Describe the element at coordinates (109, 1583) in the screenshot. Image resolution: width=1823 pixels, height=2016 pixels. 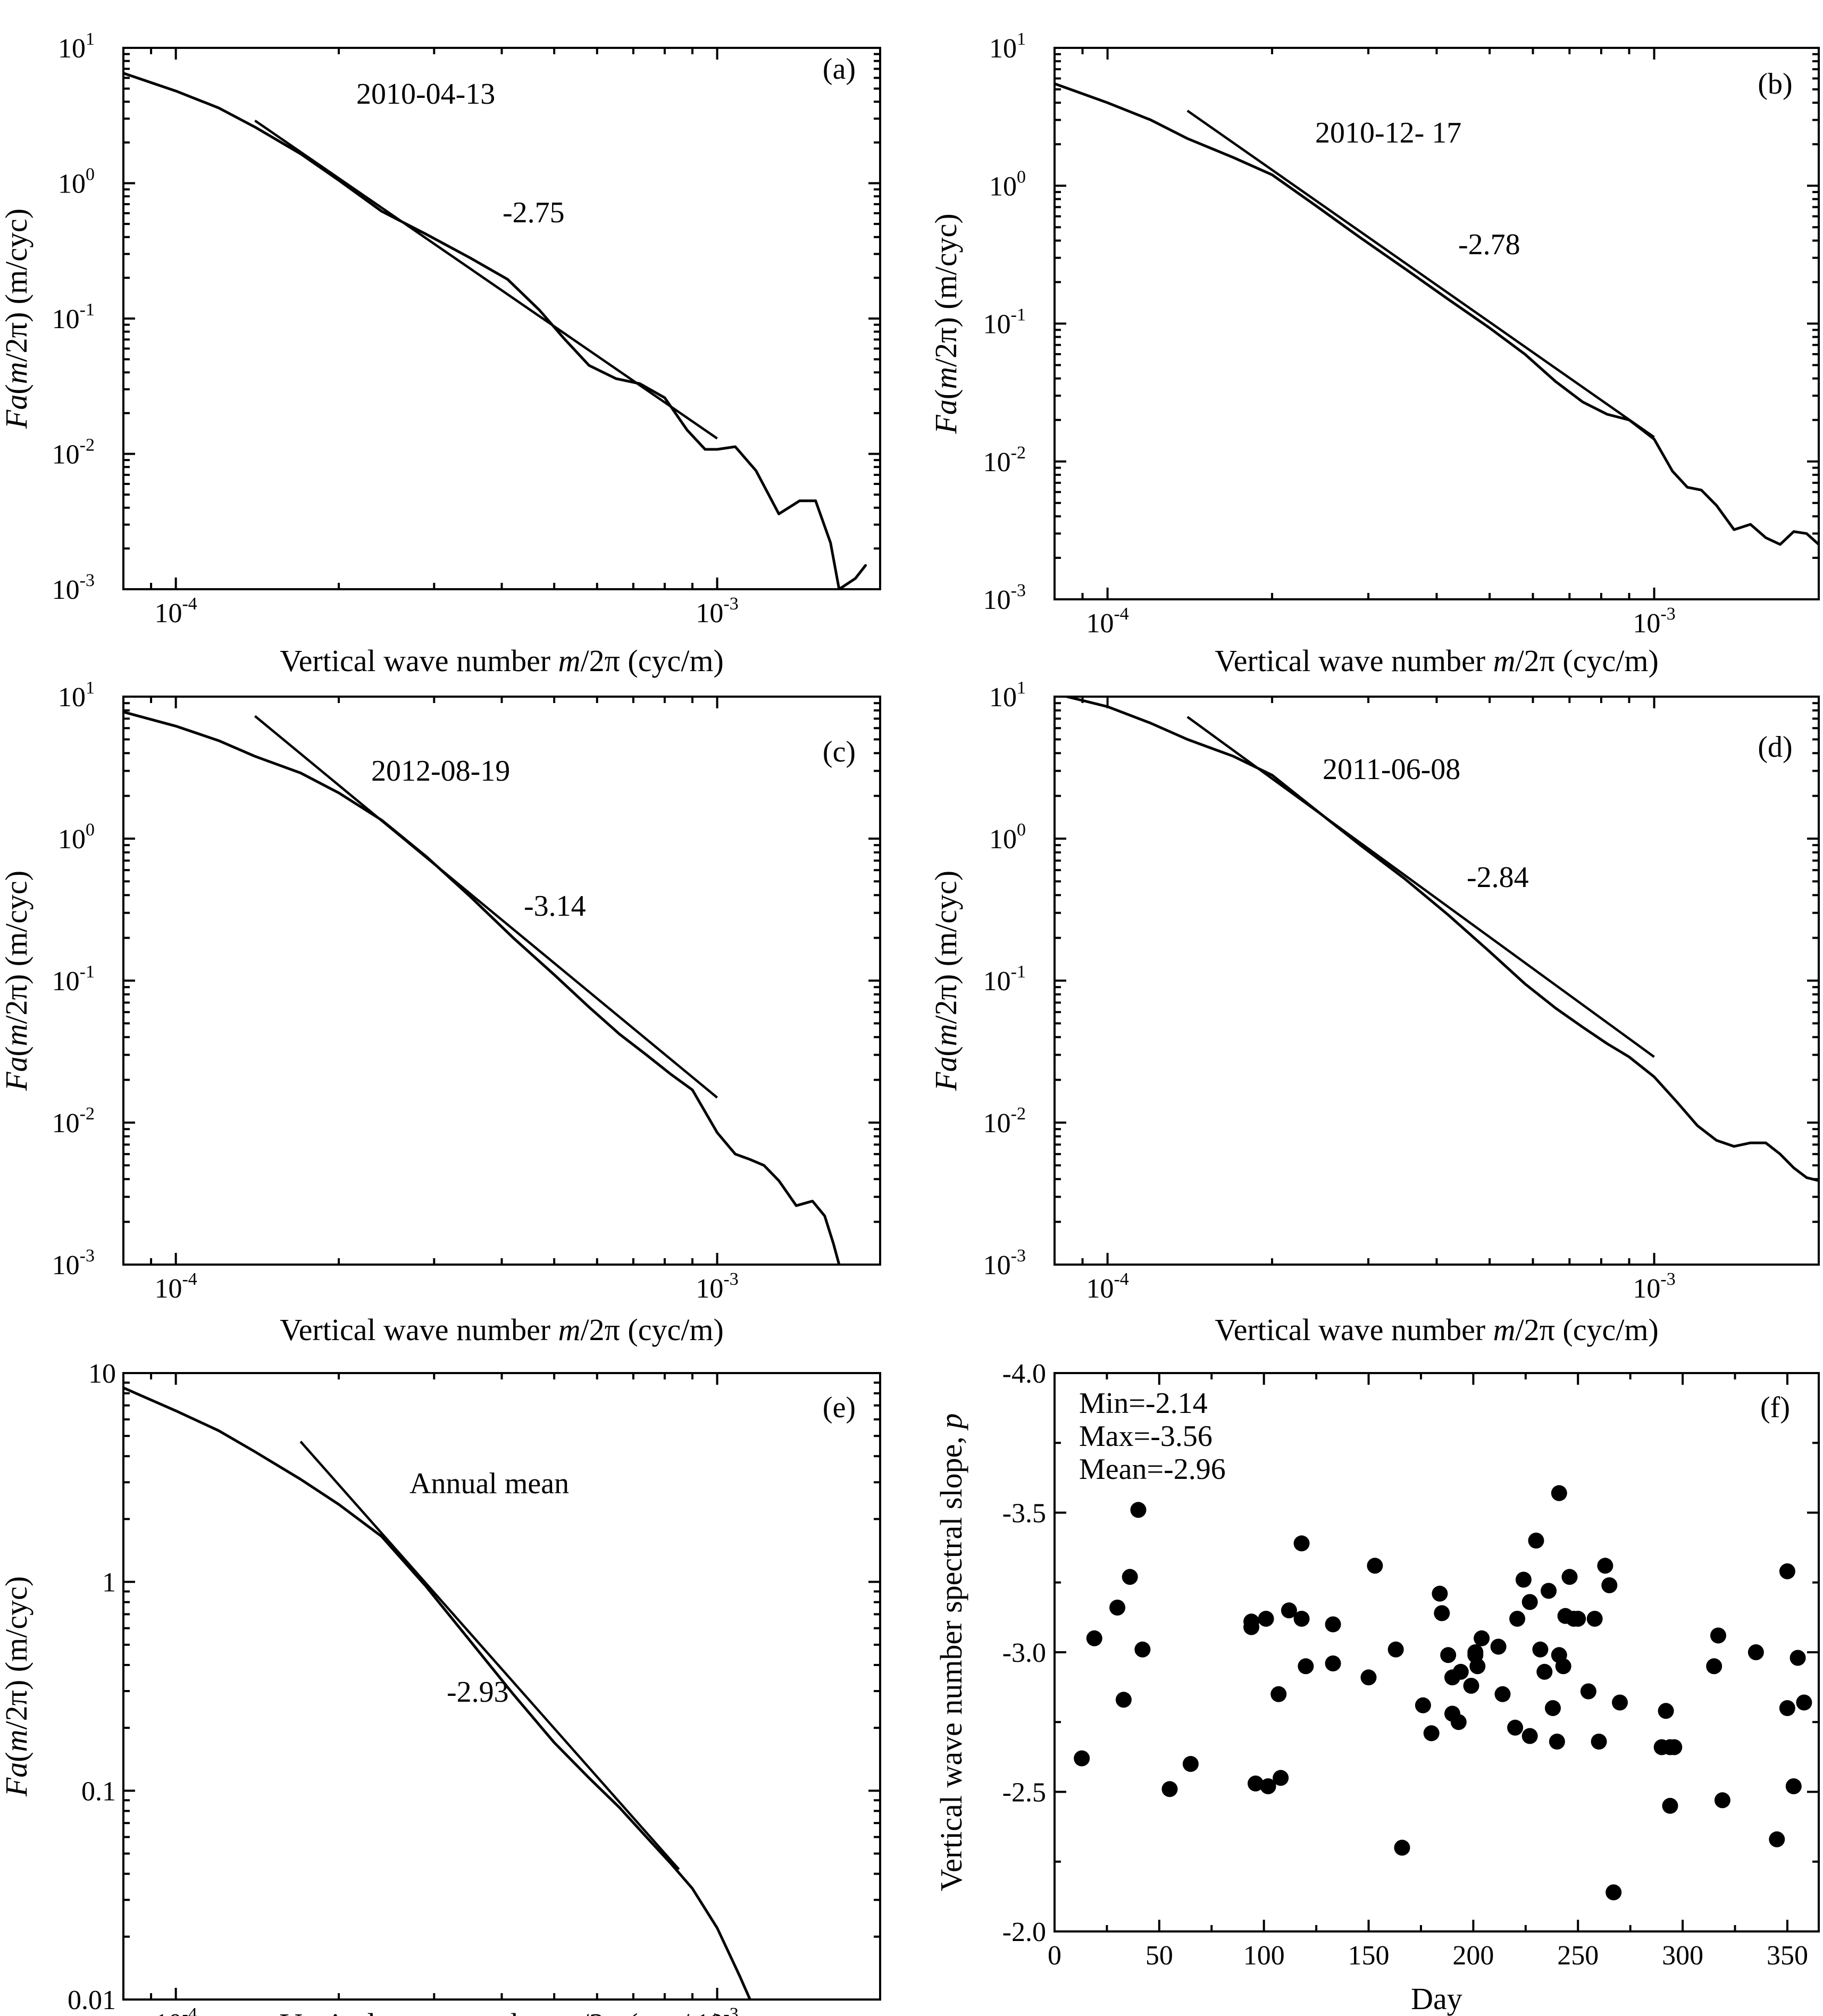
I see `y-tick-label: 1` at that location.